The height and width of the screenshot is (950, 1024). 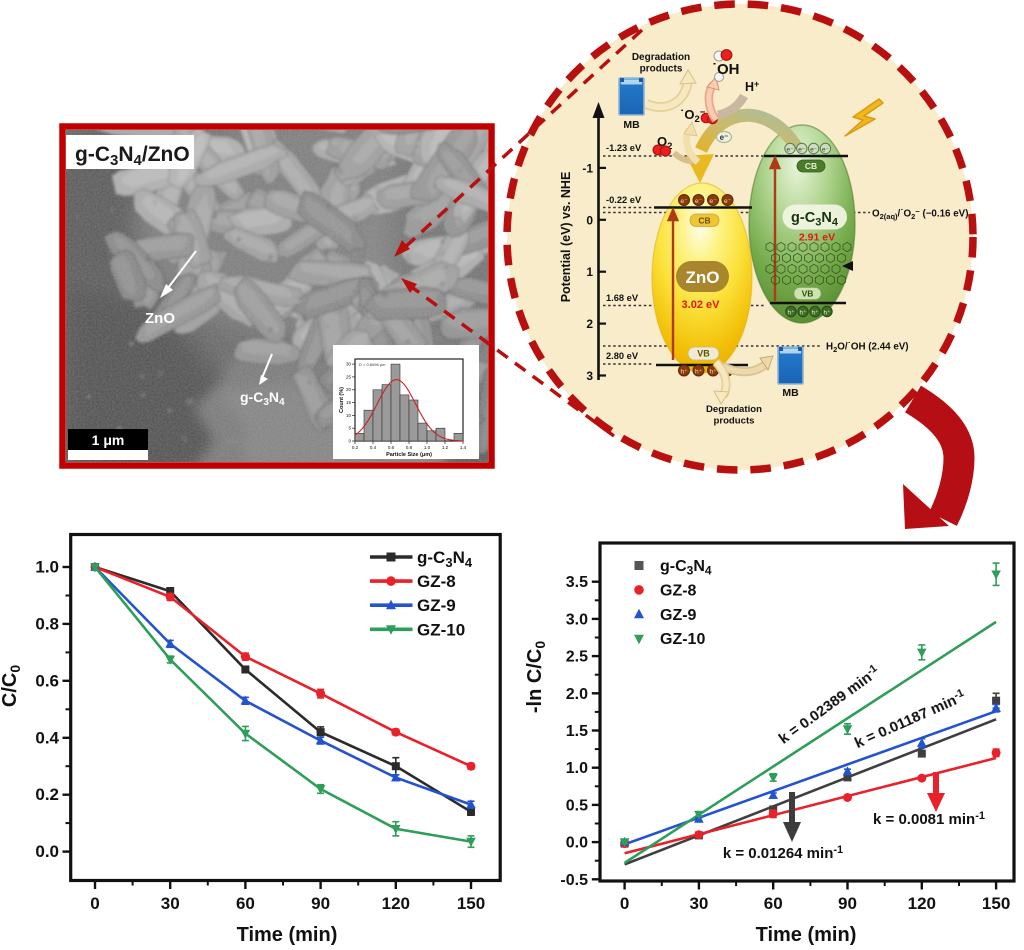 What do you see at coordinates (536, 677) in the screenshot?
I see `svg-text: -ln C/C0` at bounding box center [536, 677].